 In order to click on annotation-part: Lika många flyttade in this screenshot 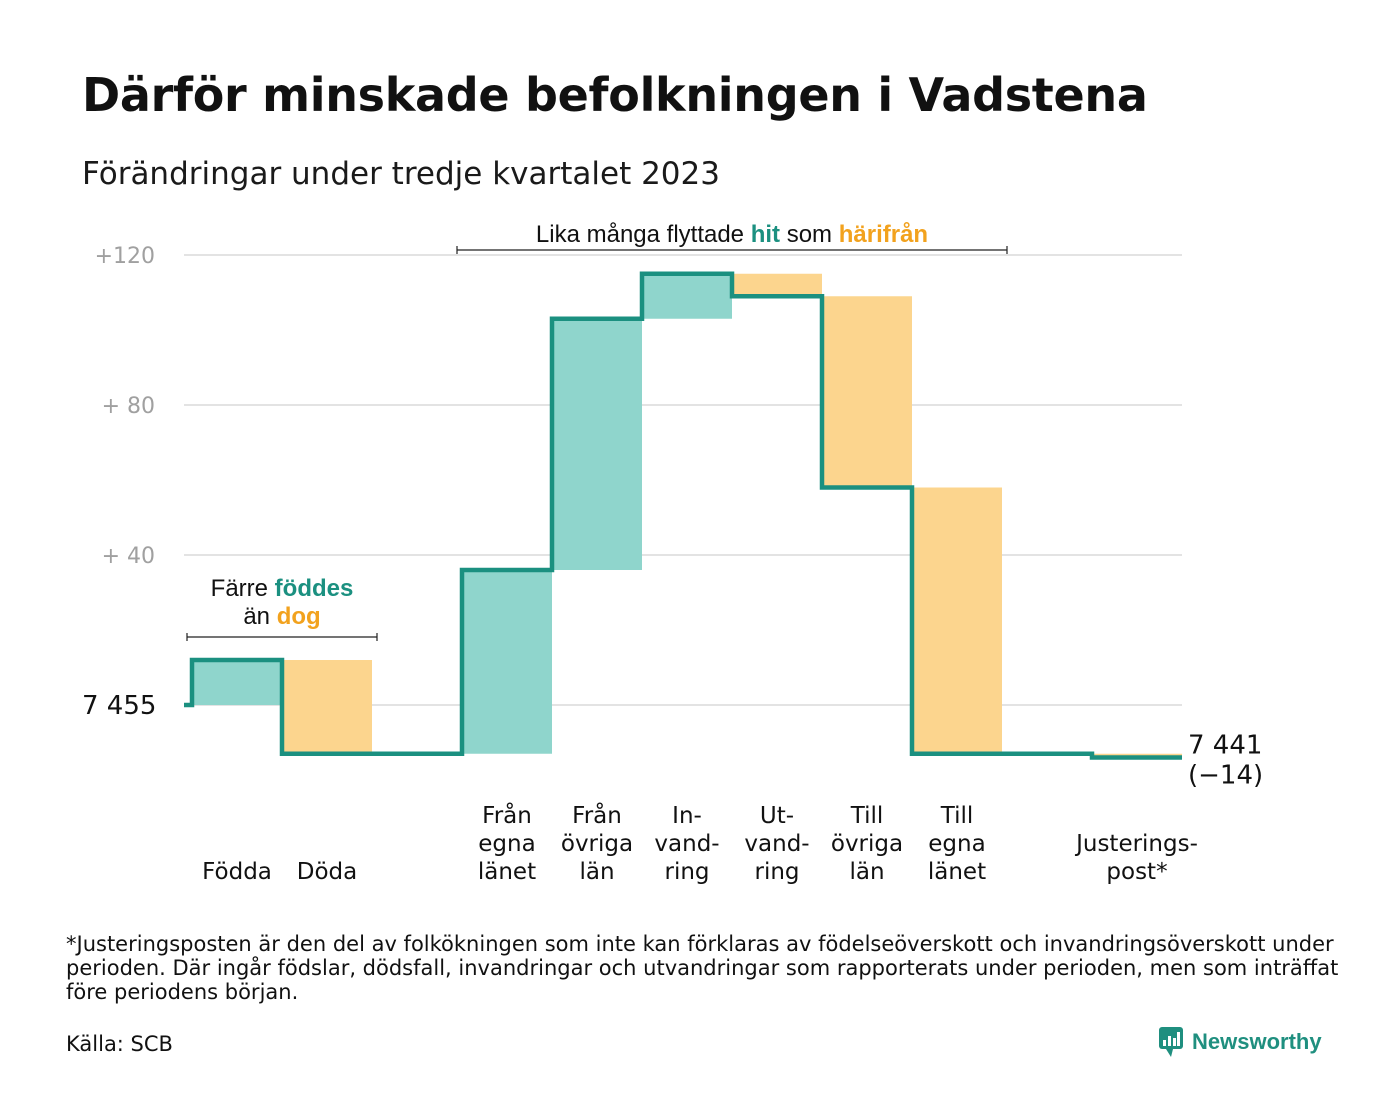, I will do `click(643, 234)`.